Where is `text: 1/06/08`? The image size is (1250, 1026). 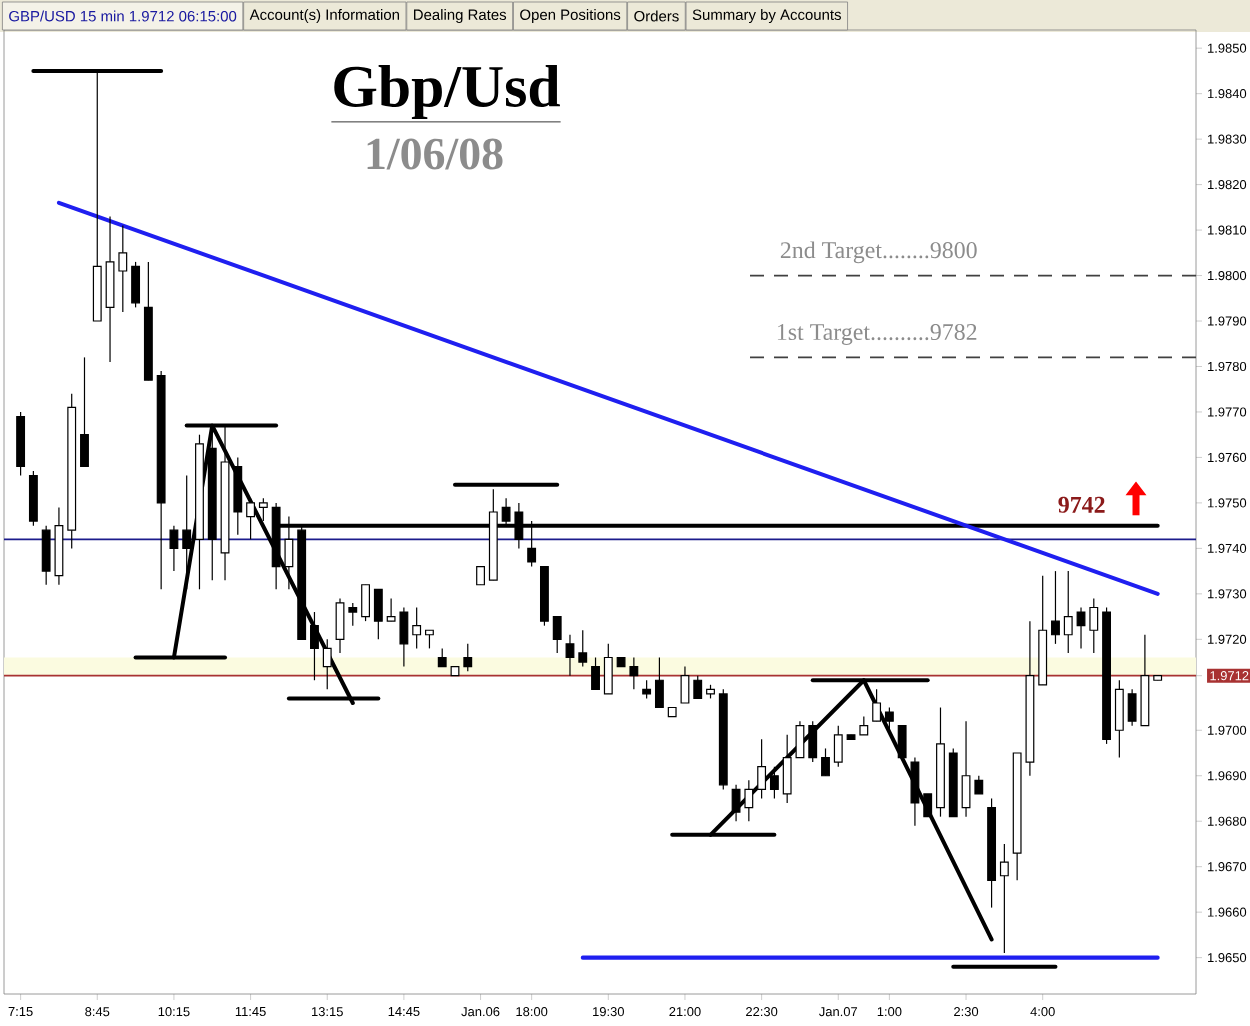
text: 1/06/08 is located at coordinates (435, 154).